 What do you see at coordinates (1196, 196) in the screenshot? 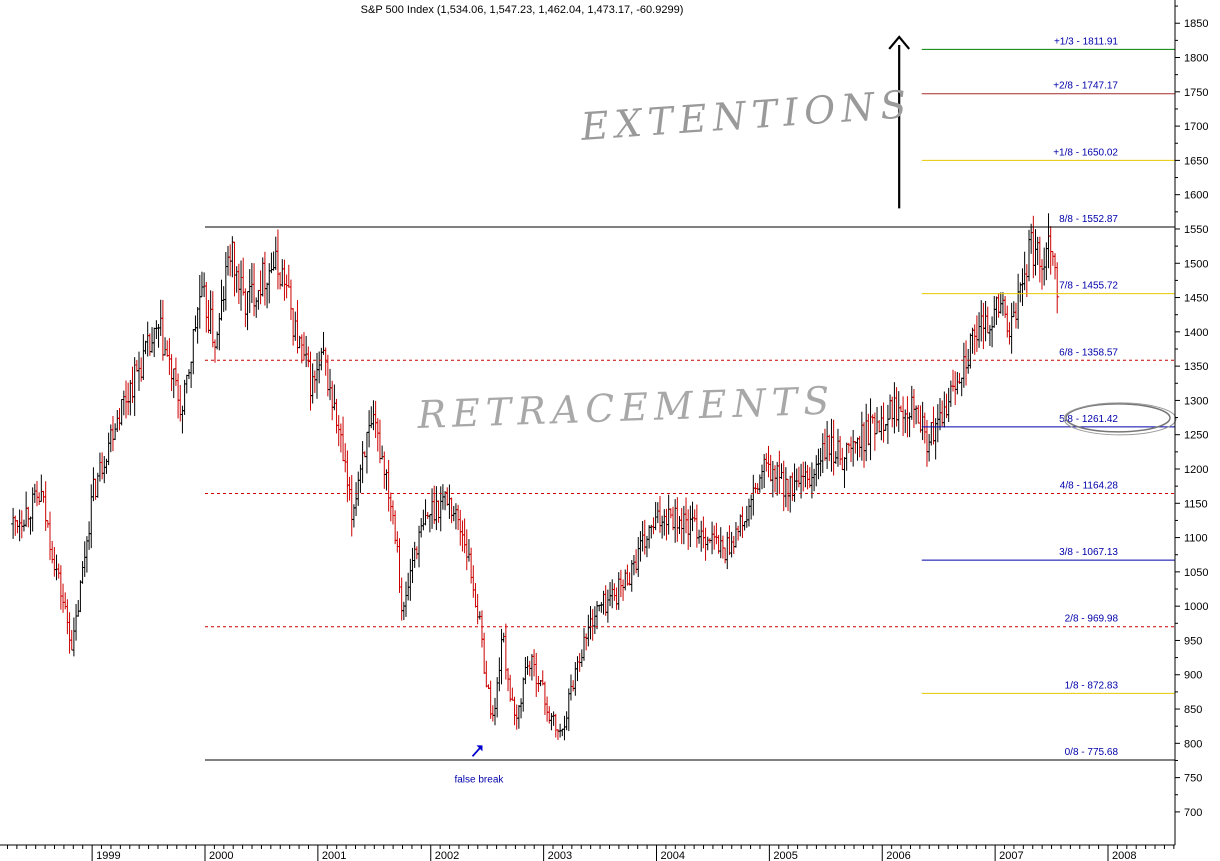
I see `price-tick-label: 1600` at bounding box center [1196, 196].